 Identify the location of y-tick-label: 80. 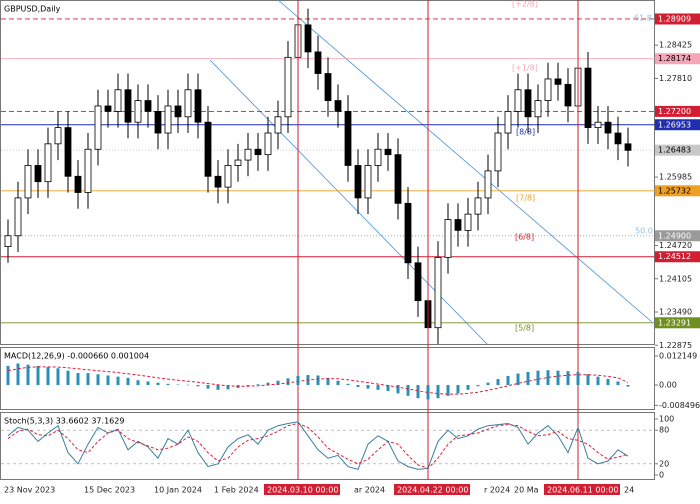
(664, 430).